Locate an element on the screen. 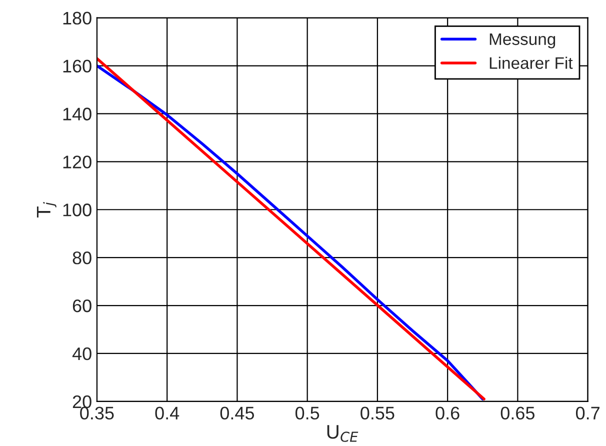  y-tick-label: 140 is located at coordinates (77, 114).